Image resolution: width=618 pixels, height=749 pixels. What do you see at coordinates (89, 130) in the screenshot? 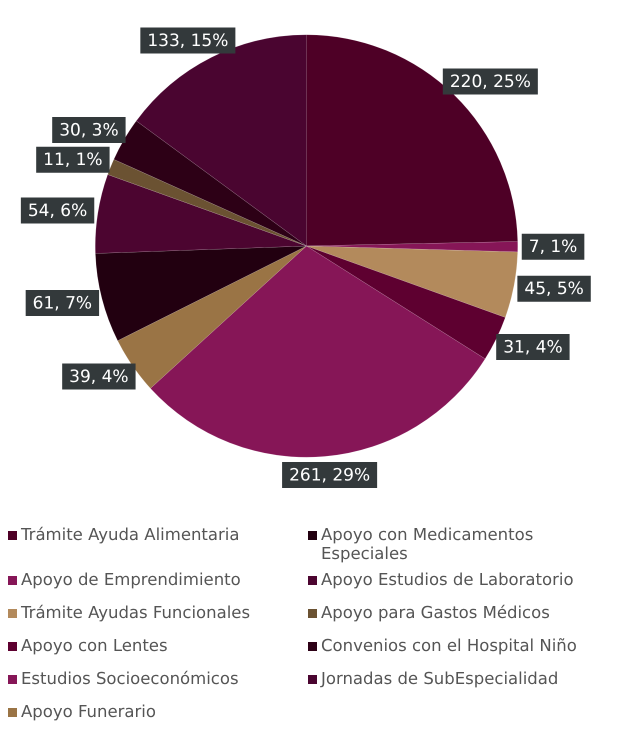
I see `data-label: 30, 3%` at bounding box center [89, 130].